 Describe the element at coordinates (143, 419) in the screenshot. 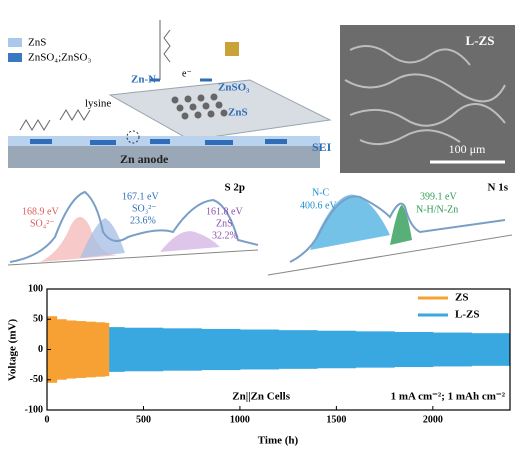

I see `x-tick-label: 500` at that location.